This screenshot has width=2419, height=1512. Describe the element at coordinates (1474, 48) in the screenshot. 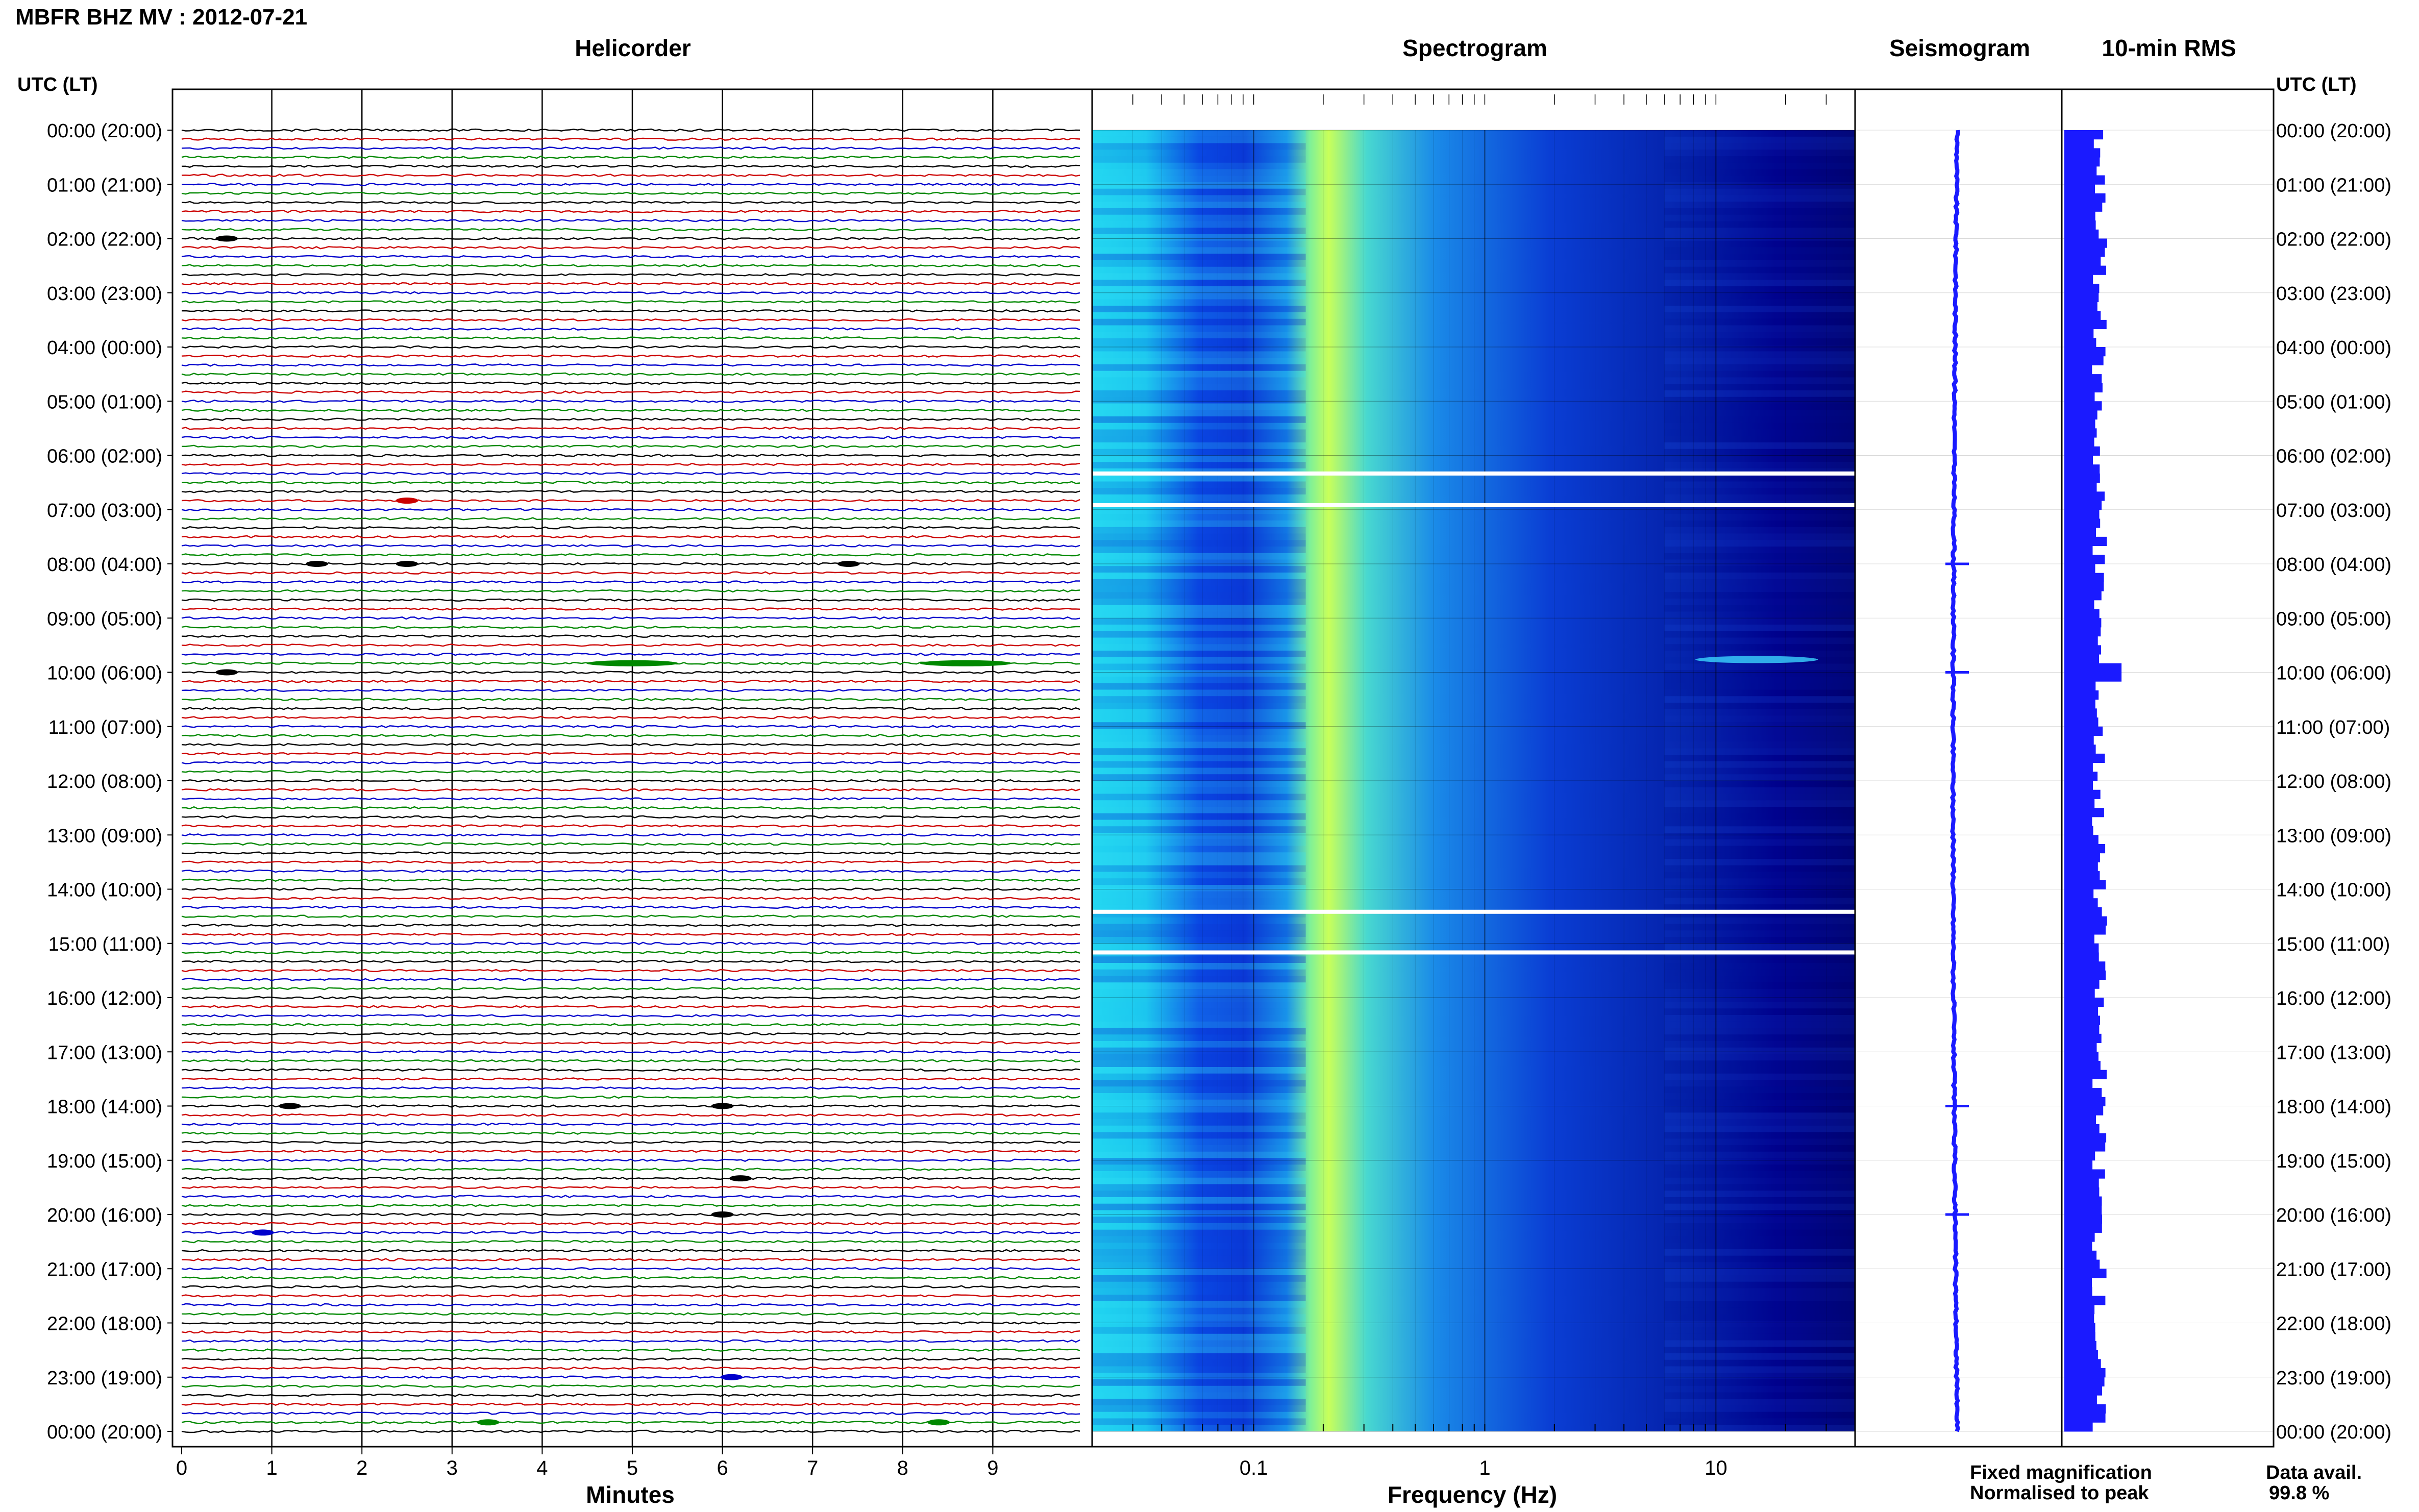

I see `spectrogram-title: Spectrogram` at that location.